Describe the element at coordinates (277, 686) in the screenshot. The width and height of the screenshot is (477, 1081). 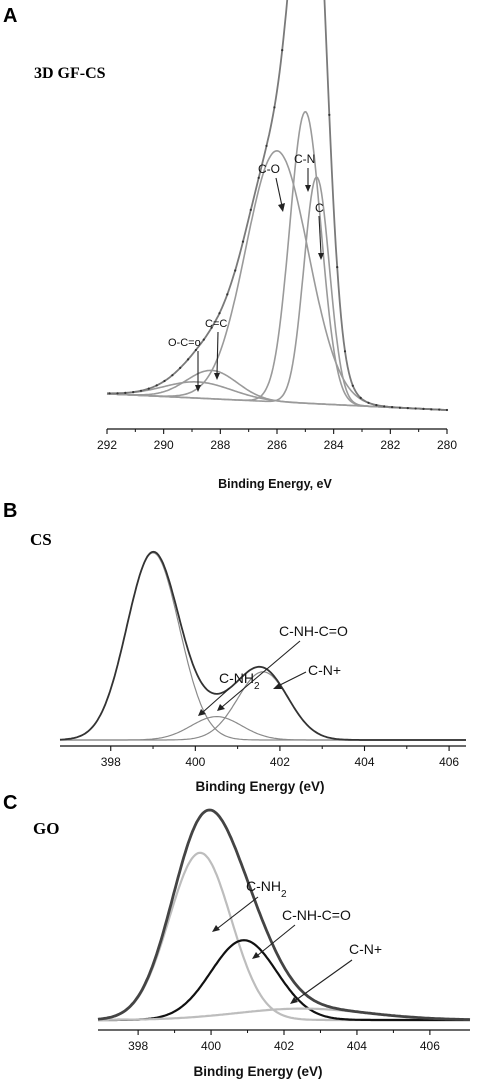
I see `annotation-c-n-plus-arrowhead` at that location.